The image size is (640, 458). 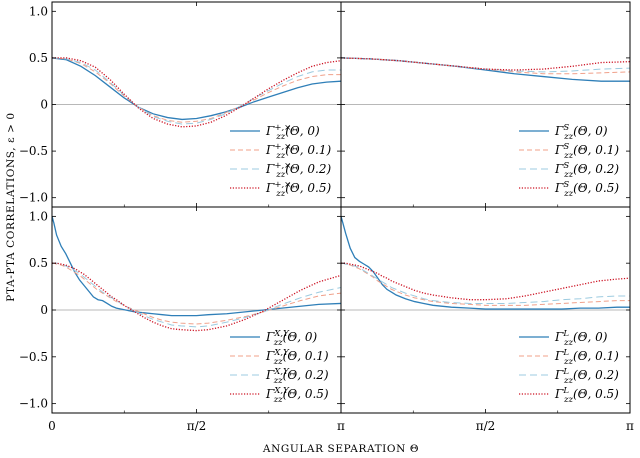 I want to click on legend-label: ΓL zz(Θ, 0.2), so click(x=586, y=376).